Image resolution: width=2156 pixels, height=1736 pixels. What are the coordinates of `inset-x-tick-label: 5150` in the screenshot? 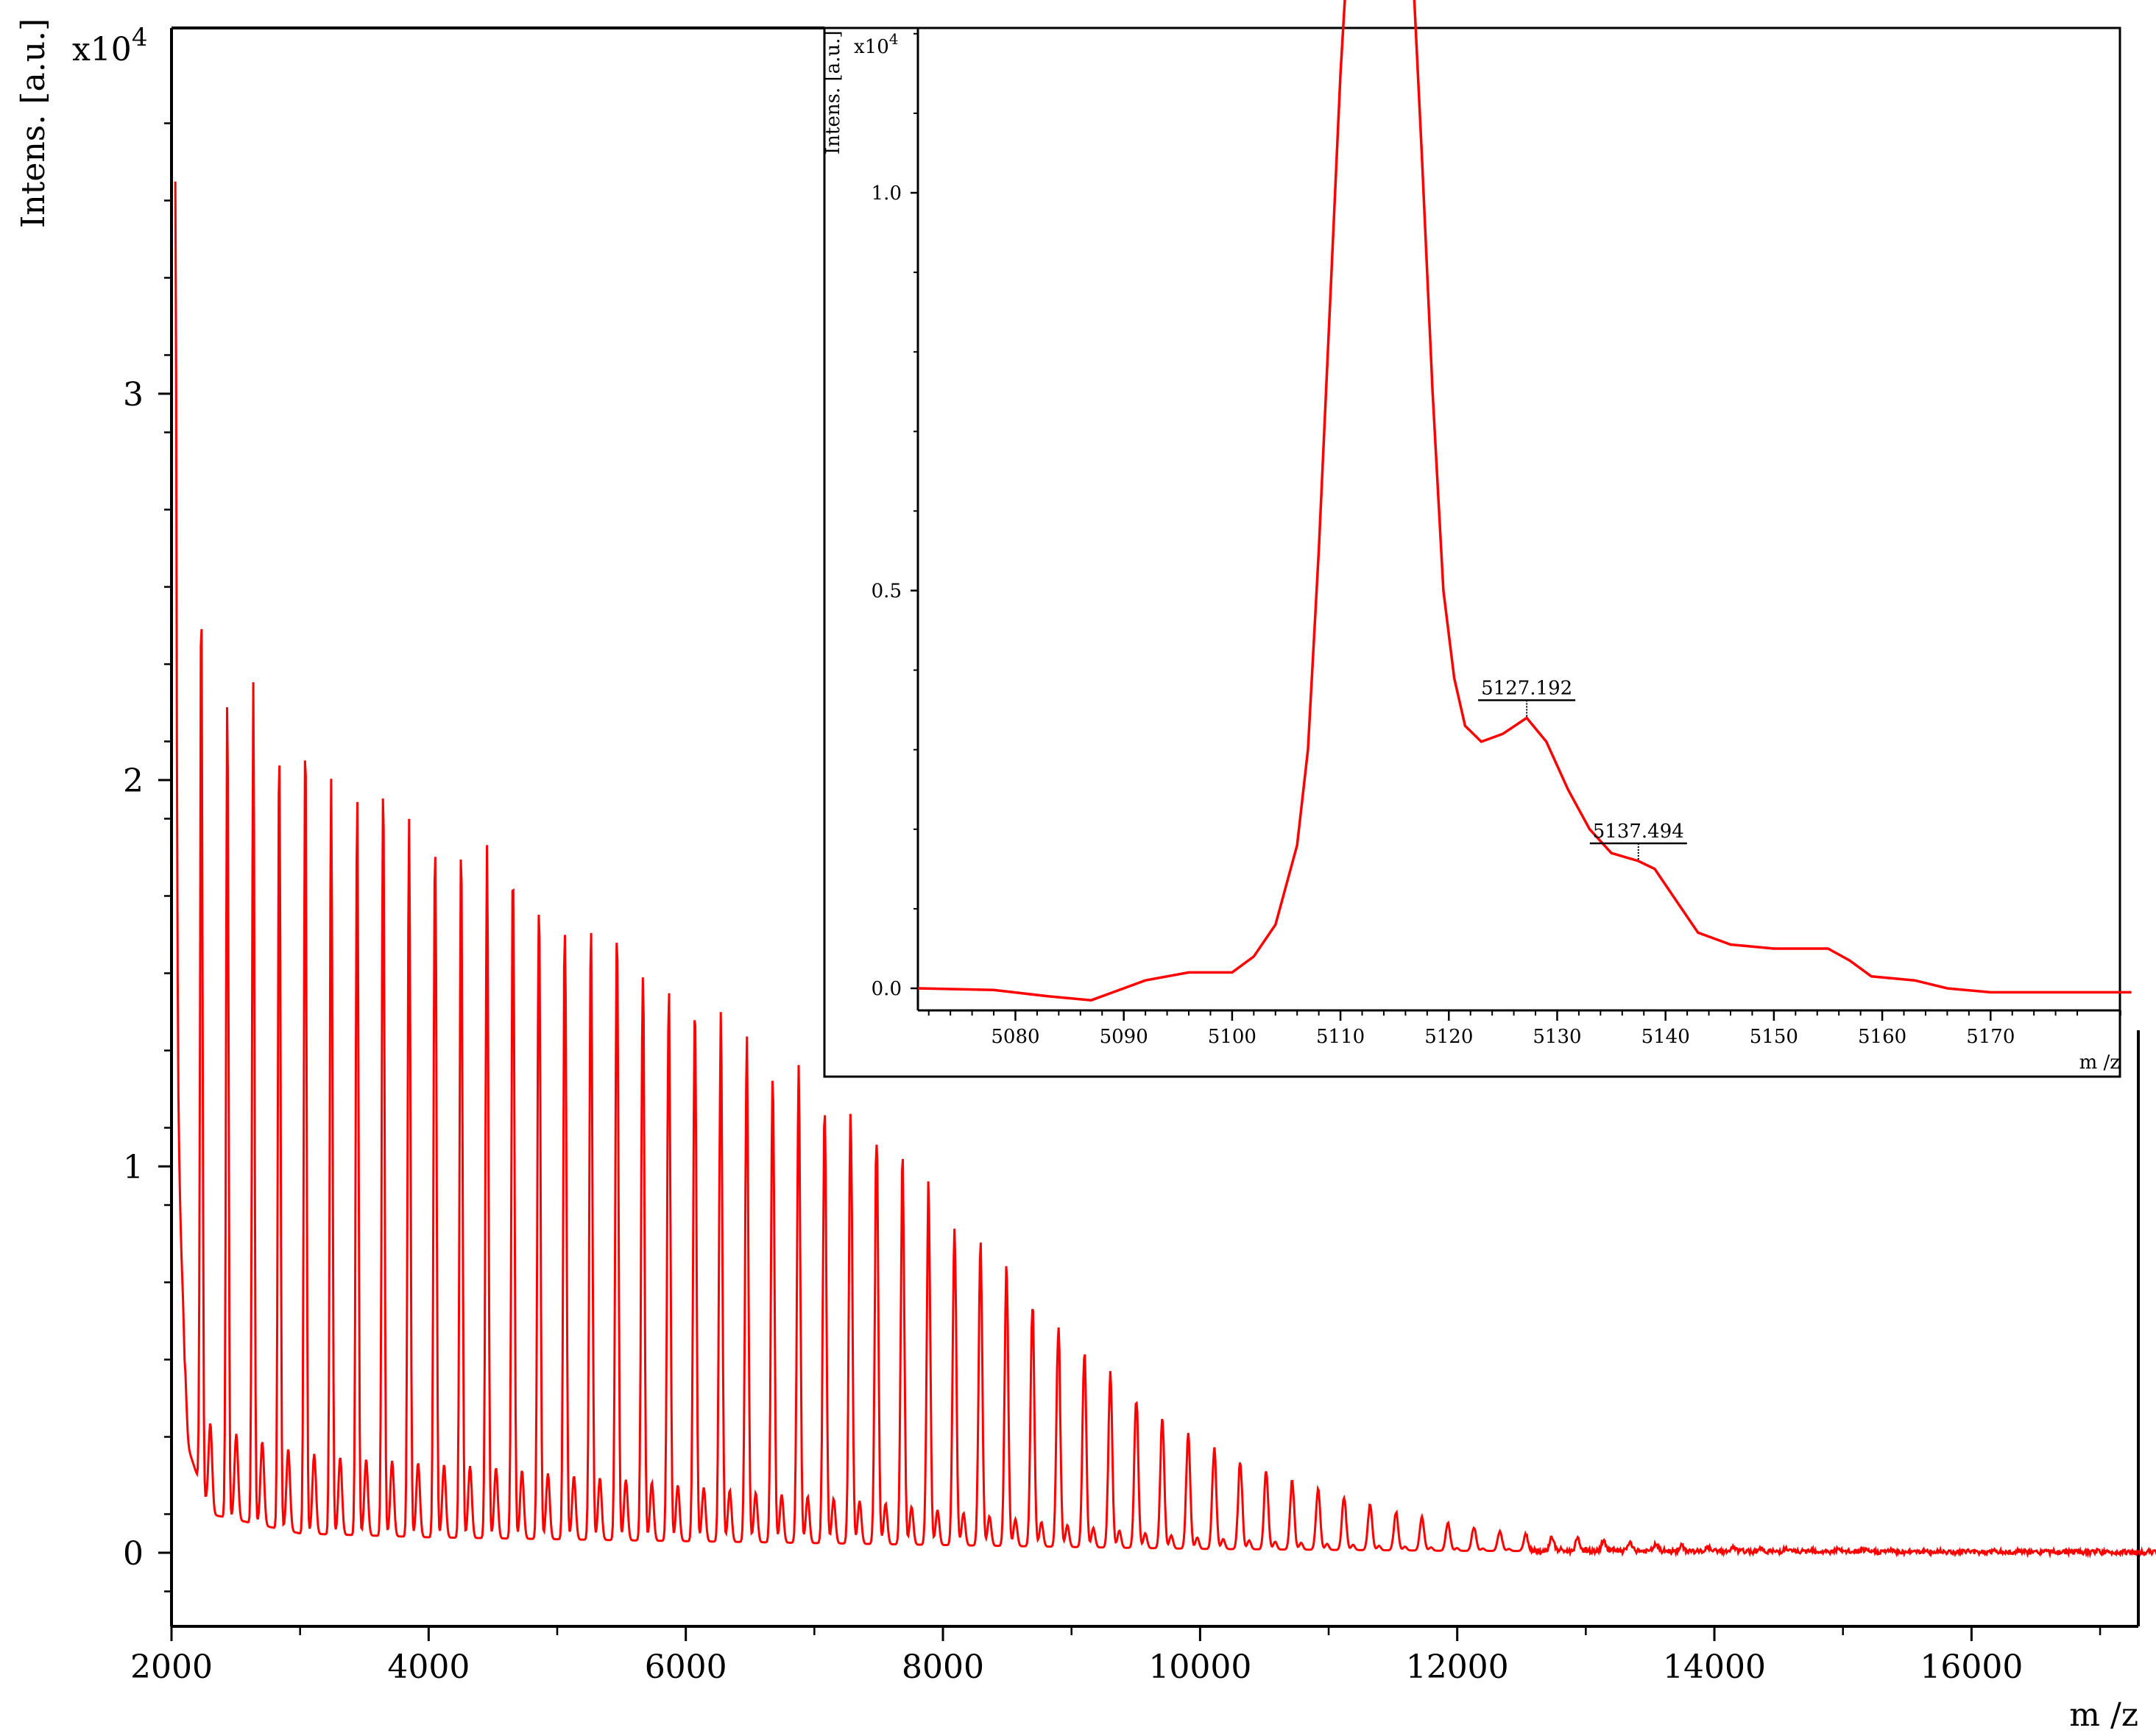 It's located at (1774, 1037).